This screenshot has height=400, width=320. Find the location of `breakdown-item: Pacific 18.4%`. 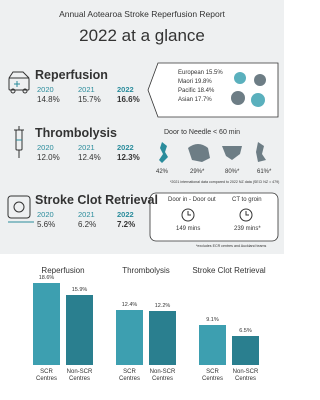

breakdown-item: Pacific 18.4% is located at coordinates (196, 91).